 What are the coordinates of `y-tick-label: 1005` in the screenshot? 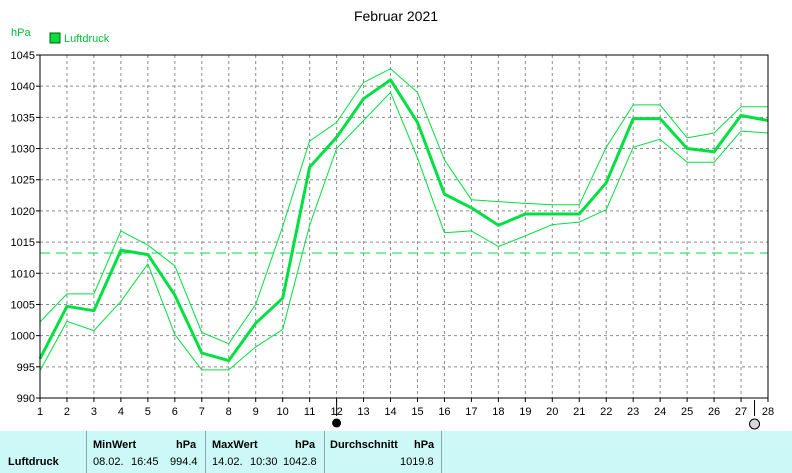 It's located at (23, 305).